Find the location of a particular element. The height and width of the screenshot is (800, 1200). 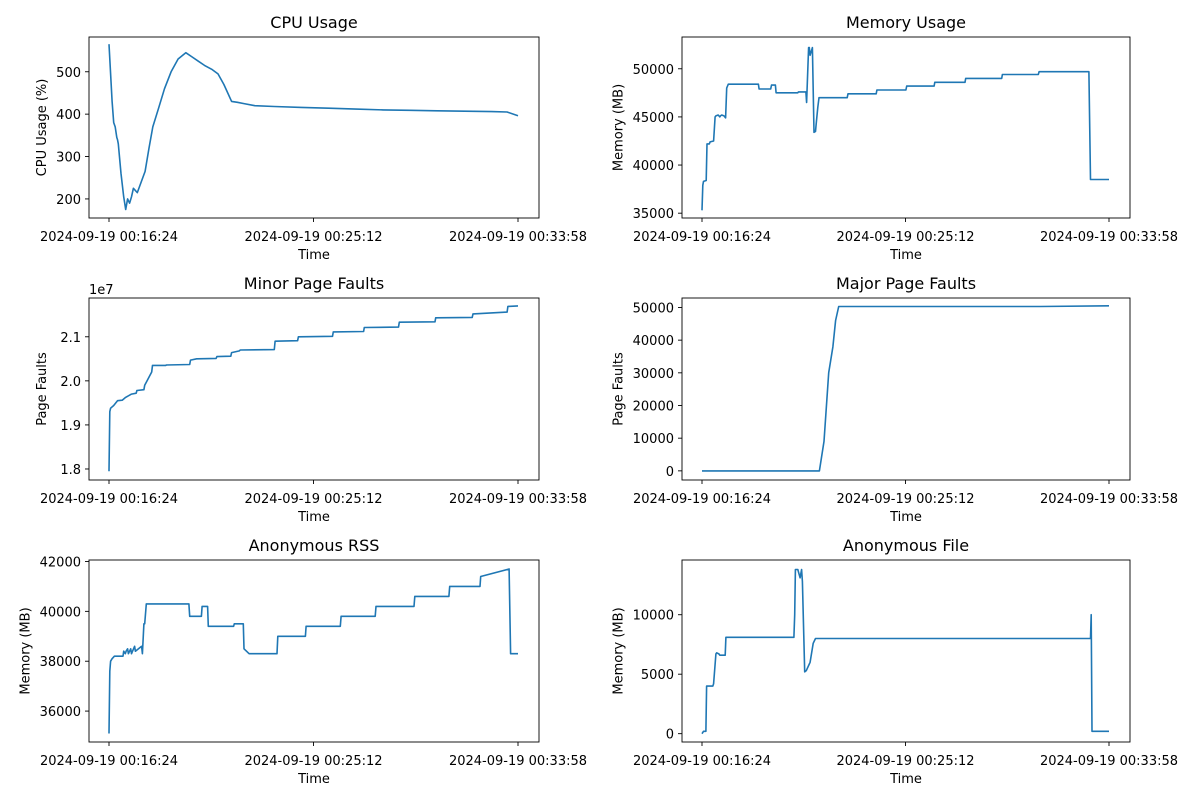

anonymous-file-x-tick-label: 2024-09-19 00:25:12 is located at coordinates (905, 761).